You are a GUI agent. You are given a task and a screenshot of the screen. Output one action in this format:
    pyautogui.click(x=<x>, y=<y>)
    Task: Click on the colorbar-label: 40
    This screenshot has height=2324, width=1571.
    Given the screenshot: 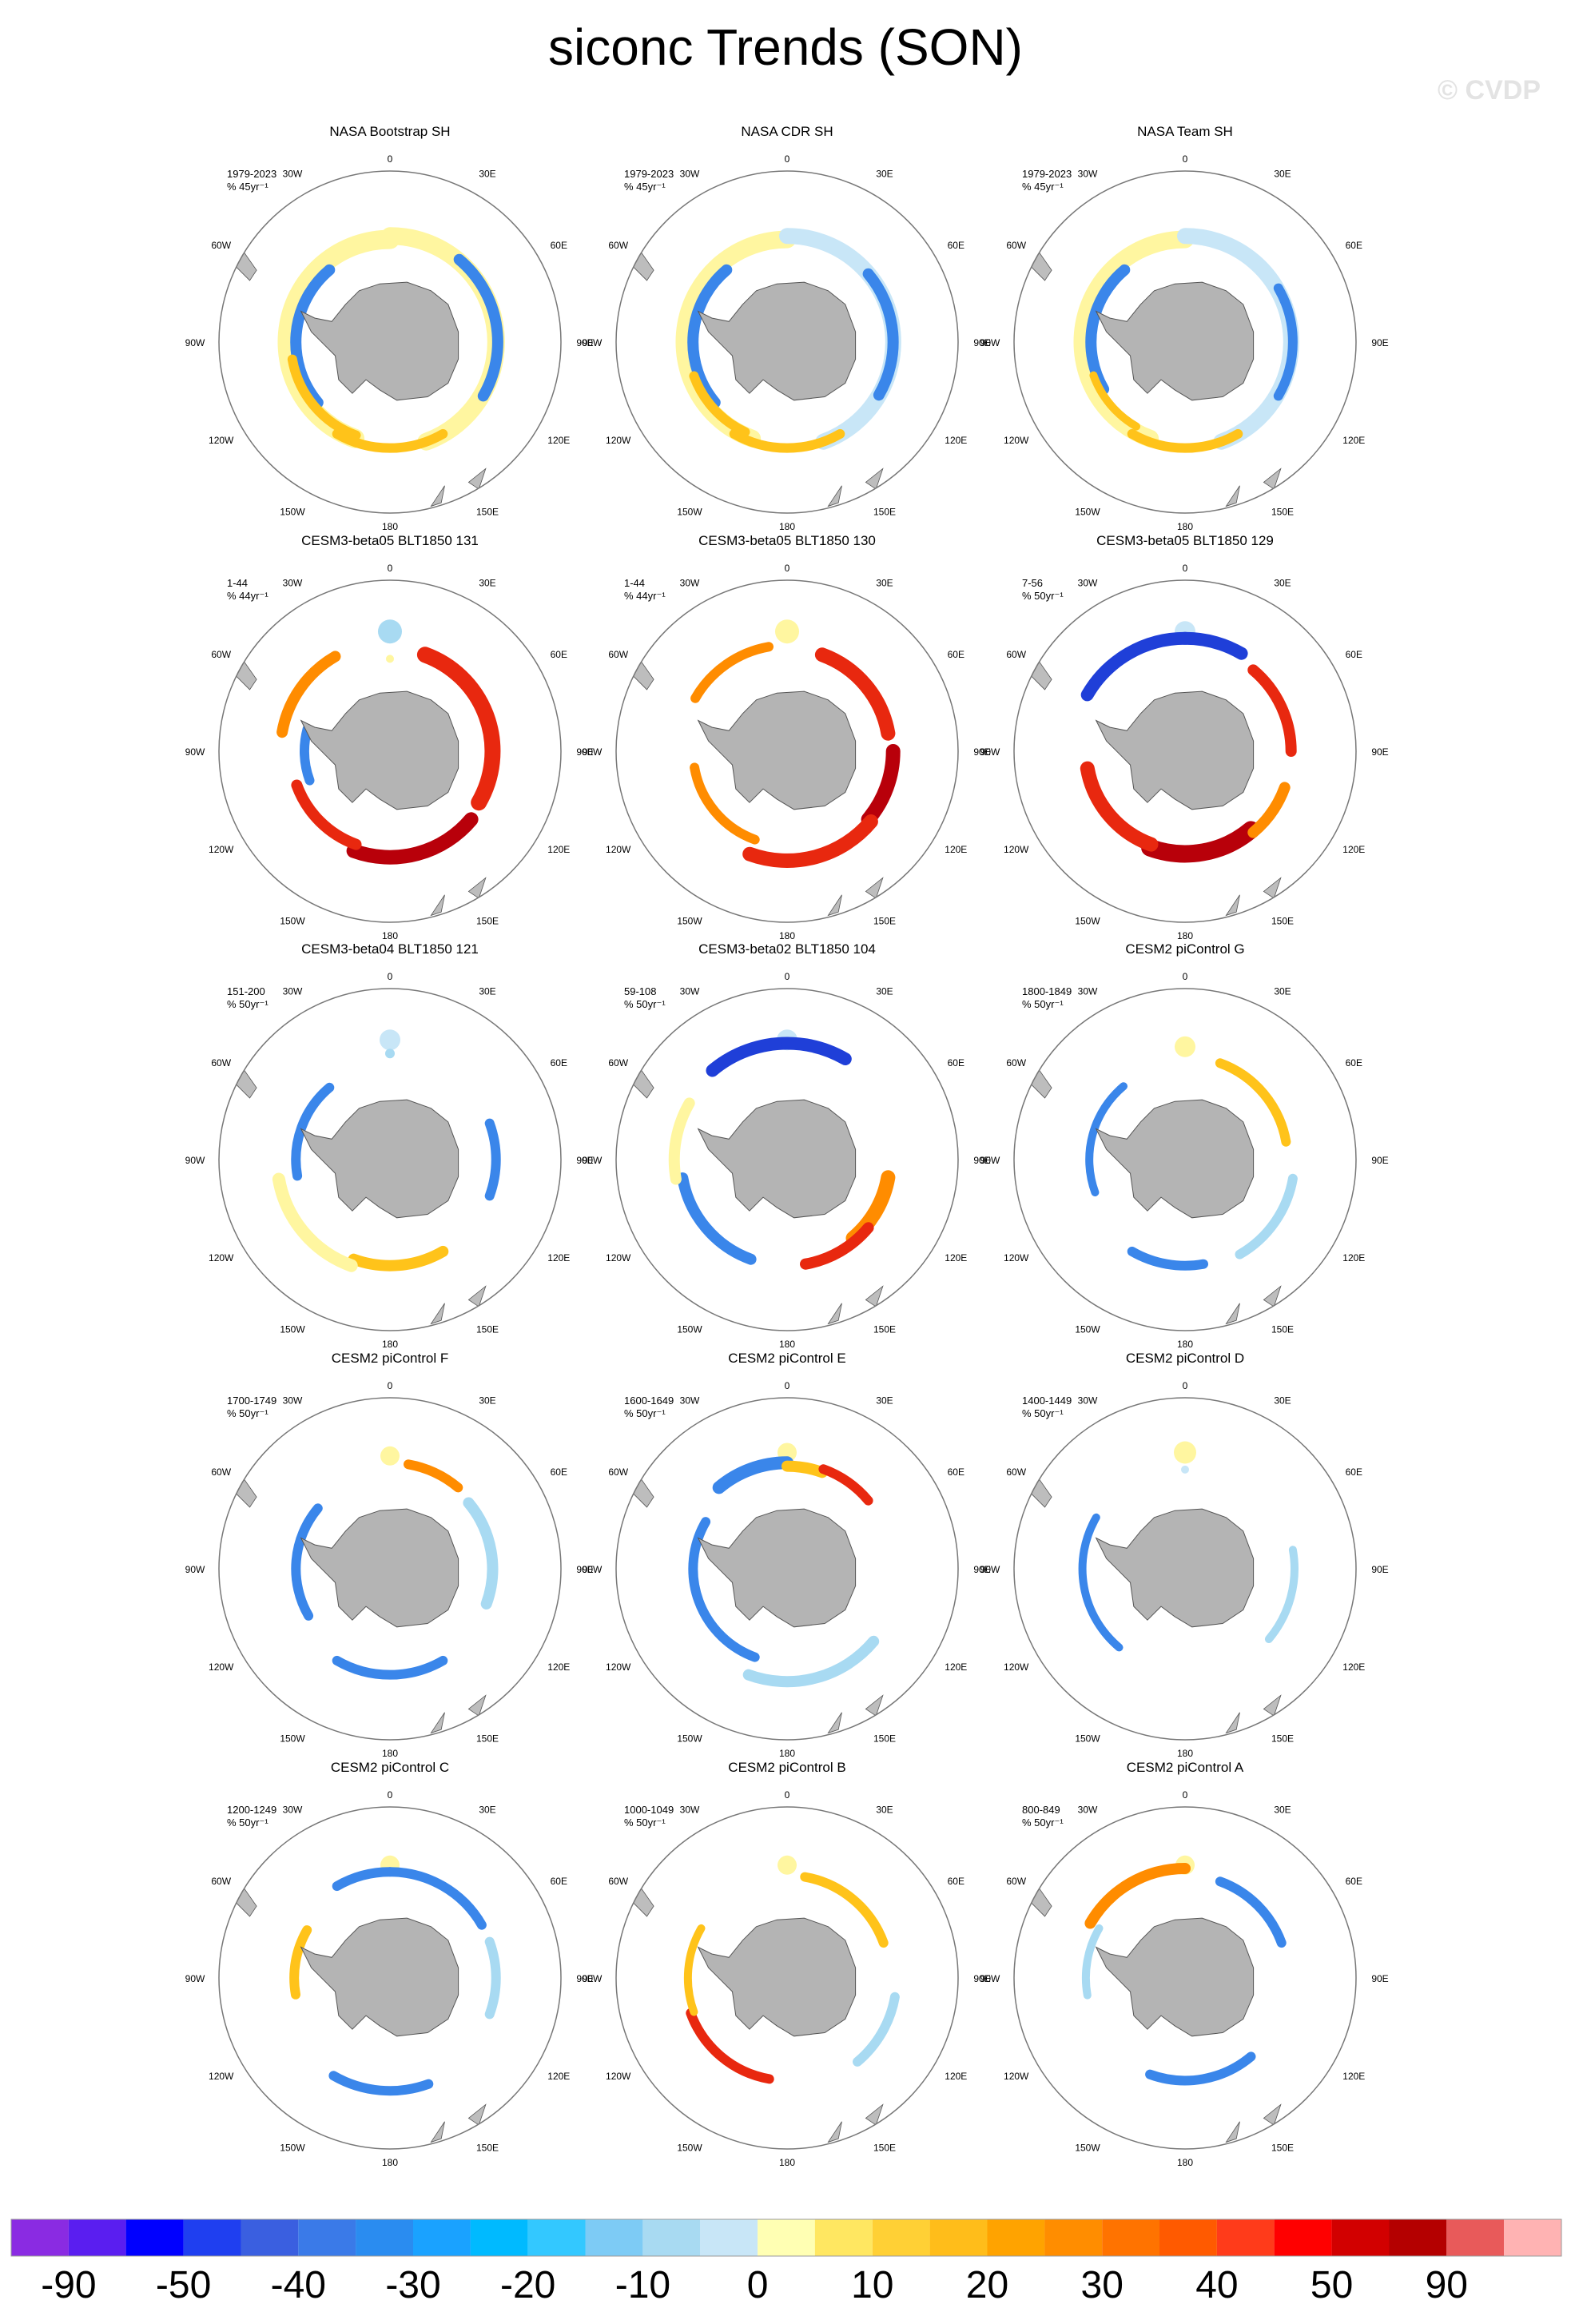 What is the action you would take?
    pyautogui.click(x=1216, y=2285)
    